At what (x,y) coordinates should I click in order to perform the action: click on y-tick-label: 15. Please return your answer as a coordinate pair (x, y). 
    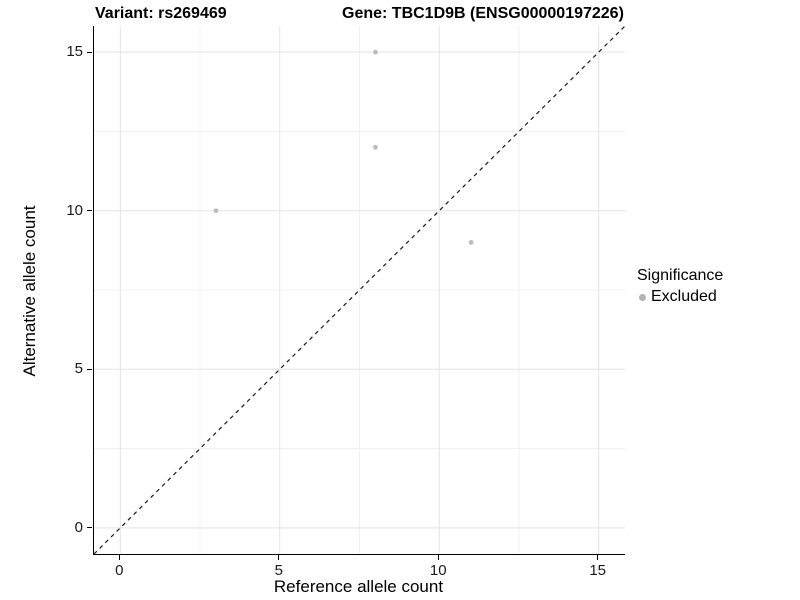
    Looking at the image, I should click on (74, 52).